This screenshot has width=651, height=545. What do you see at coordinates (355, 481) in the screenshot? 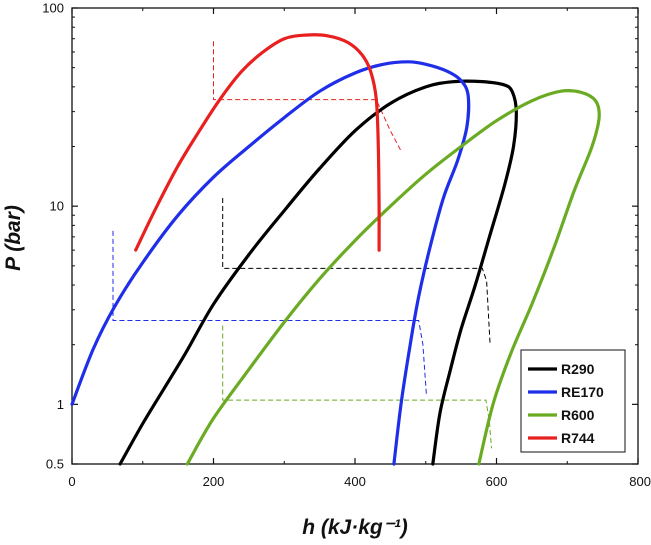
I see `x-tick-label: 400` at bounding box center [355, 481].